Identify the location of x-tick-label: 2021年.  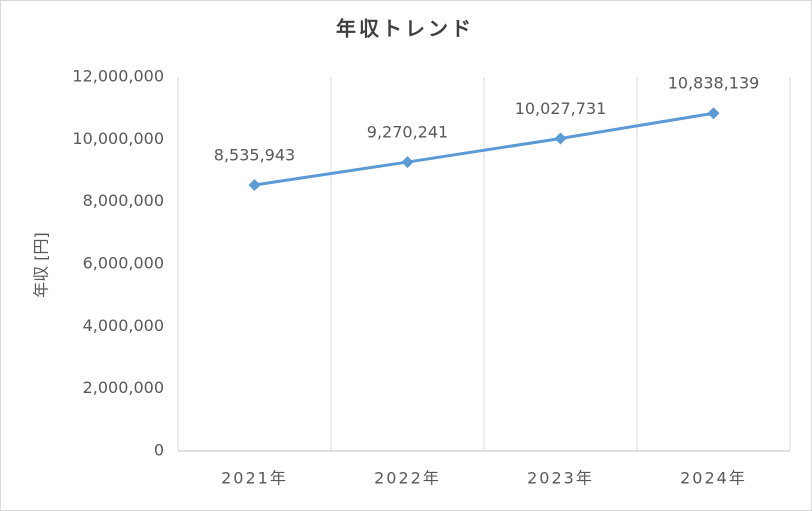
(254, 478).